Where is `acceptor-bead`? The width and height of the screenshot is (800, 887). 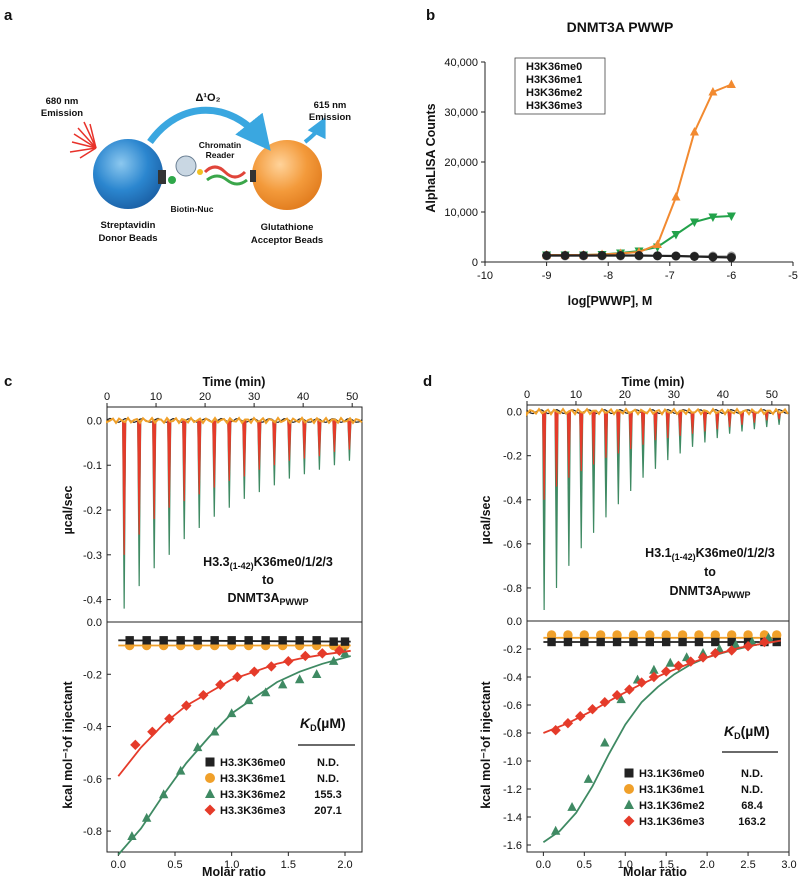
acceptor-bead is located at coordinates (287, 175).